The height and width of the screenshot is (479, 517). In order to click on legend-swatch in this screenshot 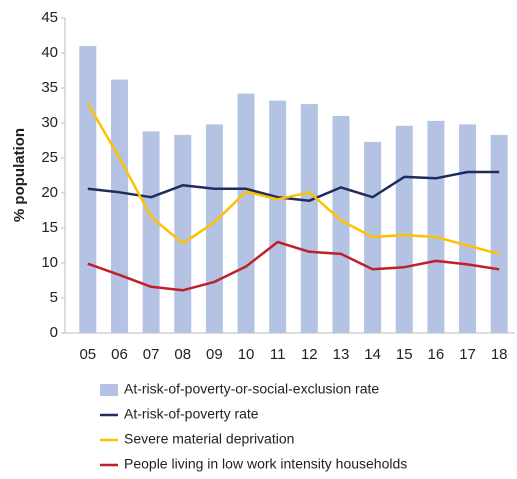, I will do `click(109, 390)`.